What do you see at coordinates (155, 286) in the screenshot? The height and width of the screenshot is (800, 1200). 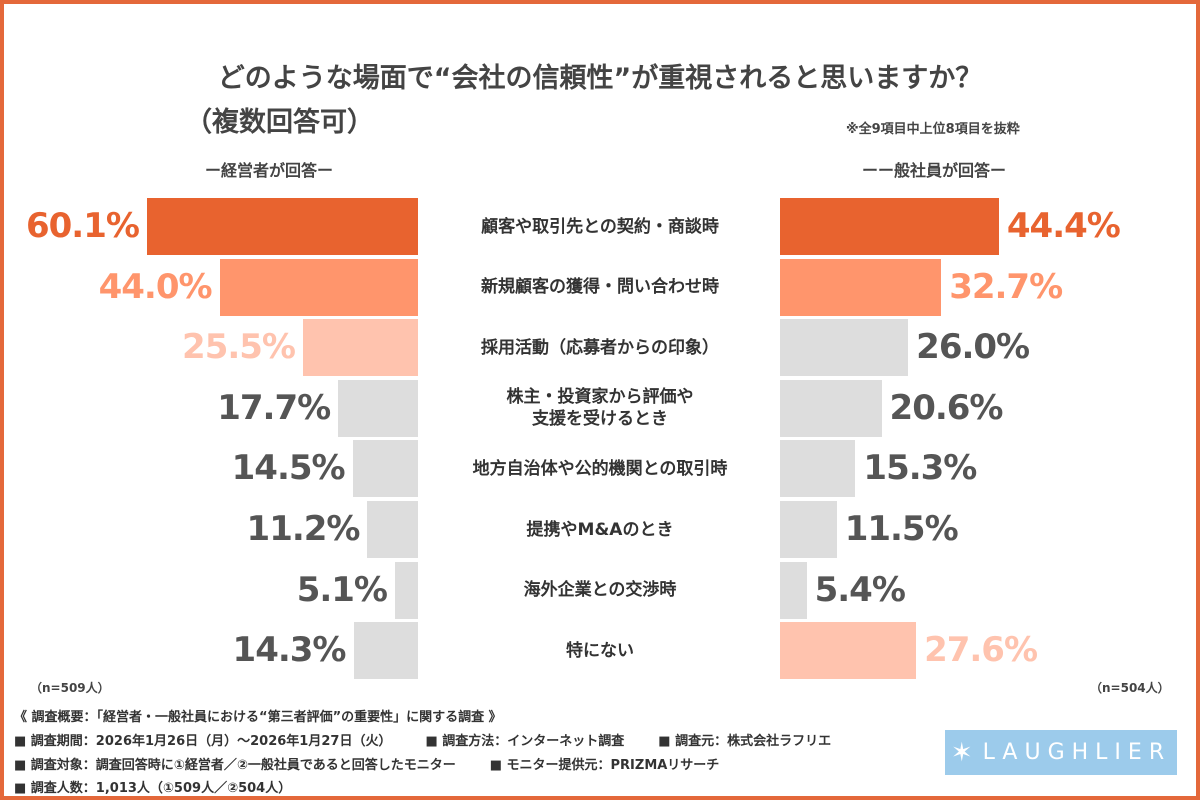 I see `left-value-label: 44.0%` at bounding box center [155, 286].